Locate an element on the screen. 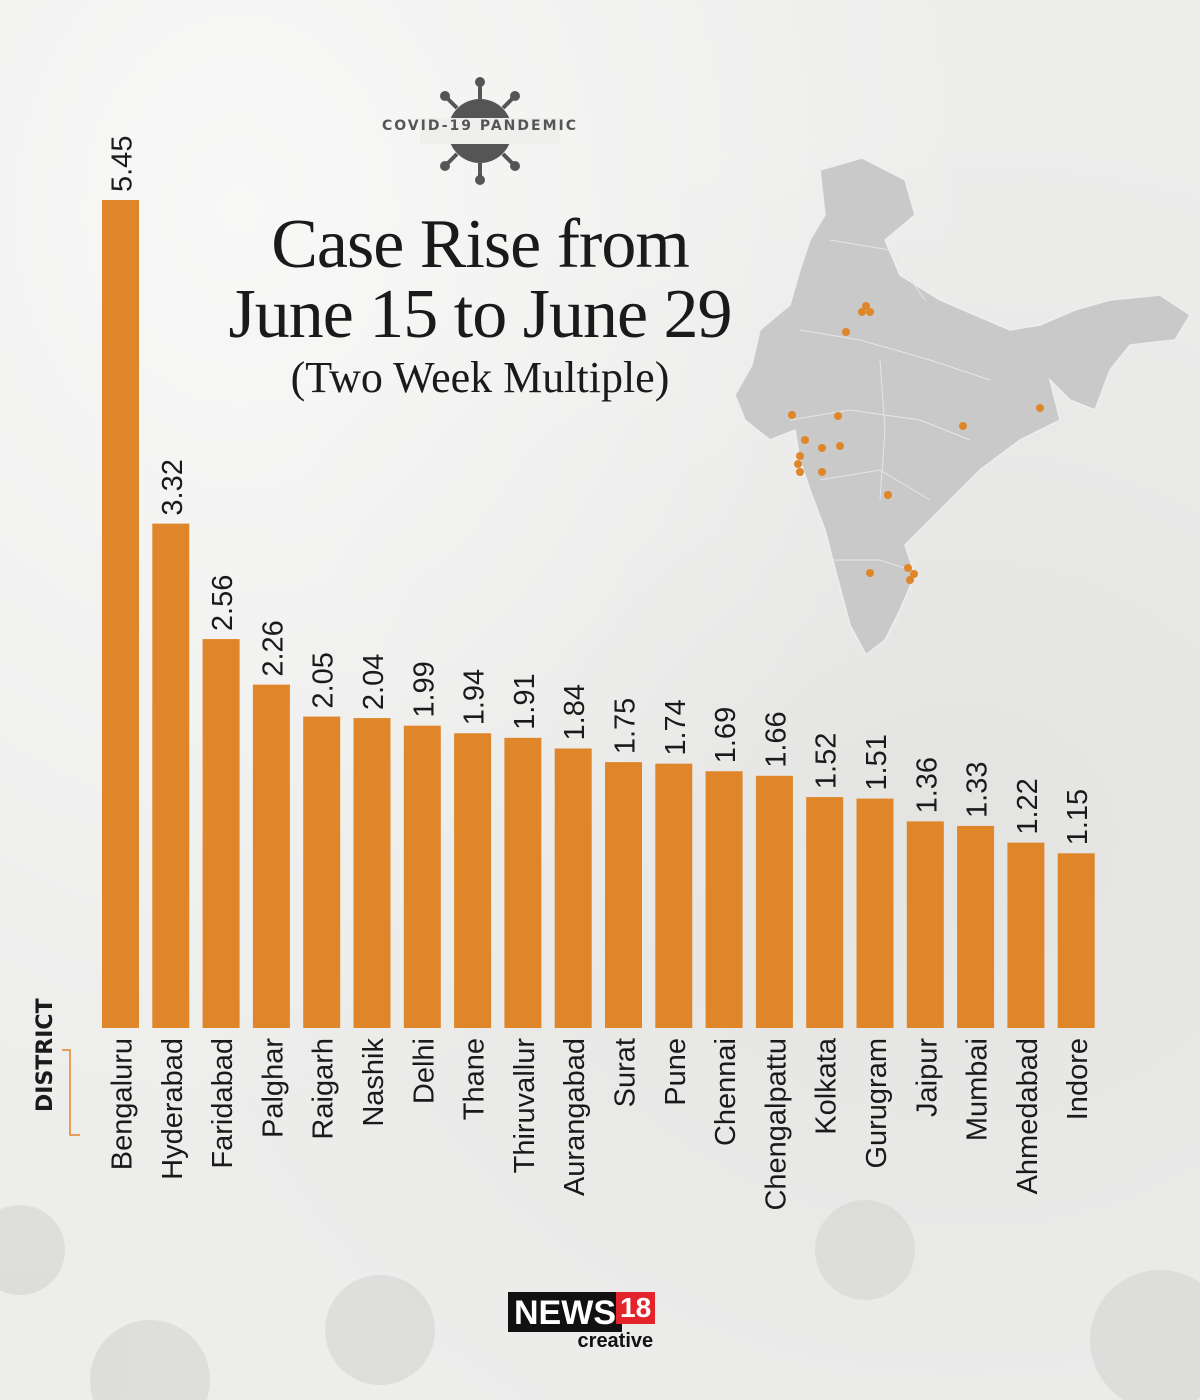 This screenshot has width=1200, height=1400. value-label: 1.99 is located at coordinates (424, 689).